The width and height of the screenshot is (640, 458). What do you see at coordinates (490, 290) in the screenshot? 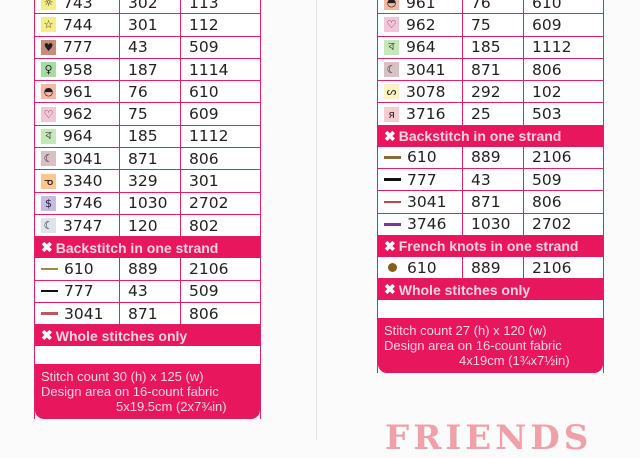
I see `whole-stitches-header: ✖ Whole stitches only` at bounding box center [490, 290].